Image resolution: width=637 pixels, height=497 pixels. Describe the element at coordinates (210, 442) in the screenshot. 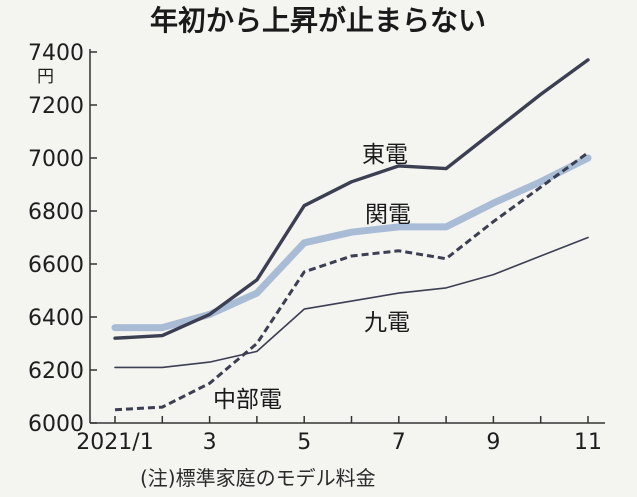

I see `x-tick-label: 3` at that location.